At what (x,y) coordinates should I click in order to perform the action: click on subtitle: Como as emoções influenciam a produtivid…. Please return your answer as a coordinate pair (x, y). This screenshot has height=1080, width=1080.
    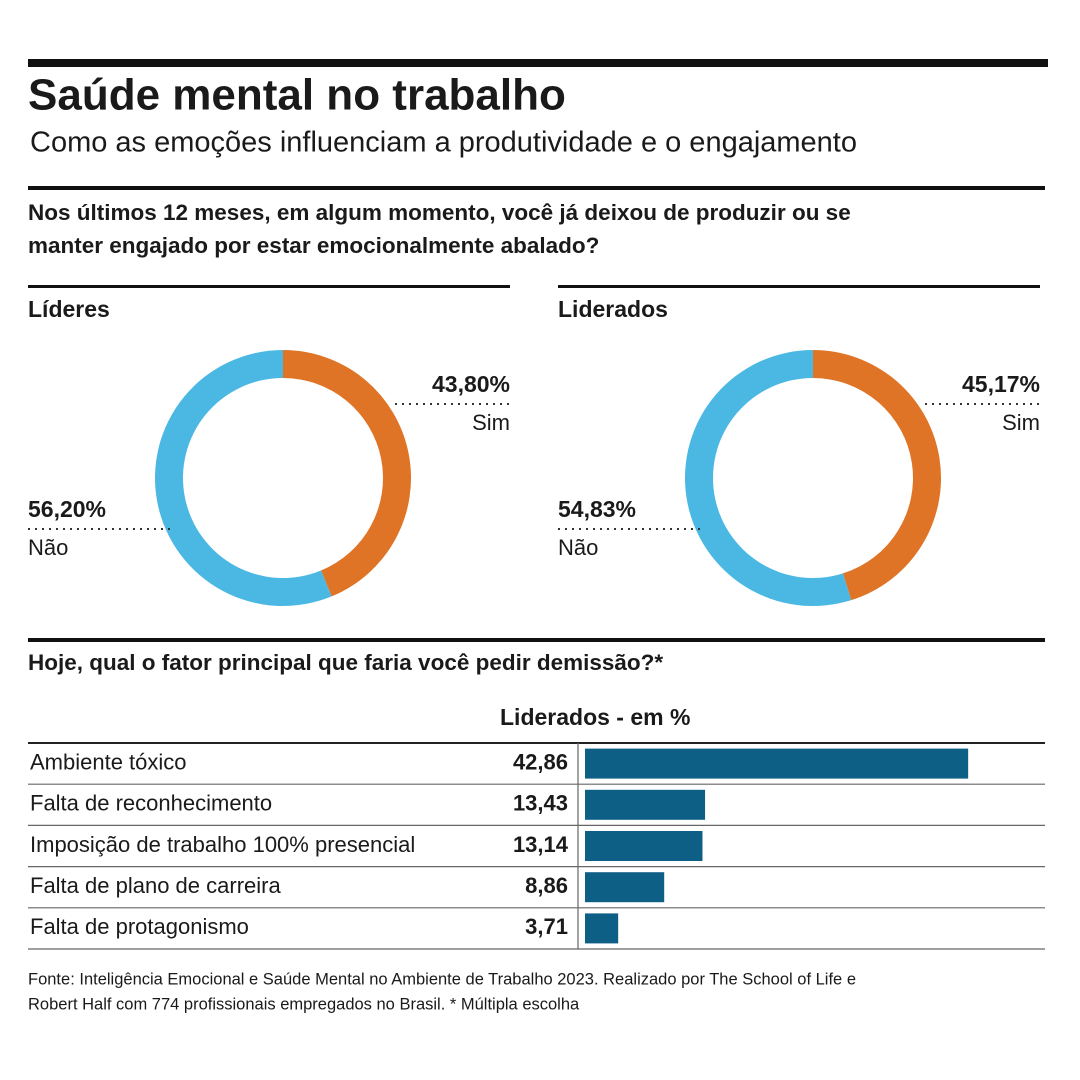
    Looking at the image, I should click on (443, 143).